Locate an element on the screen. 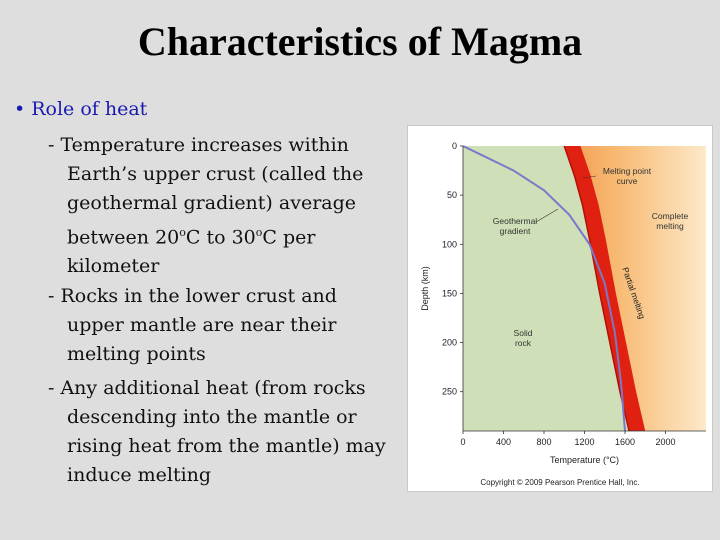 Image resolution: width=720 pixels, height=540 pixels. melting-point-curve-line is located at coordinates (596, 288).